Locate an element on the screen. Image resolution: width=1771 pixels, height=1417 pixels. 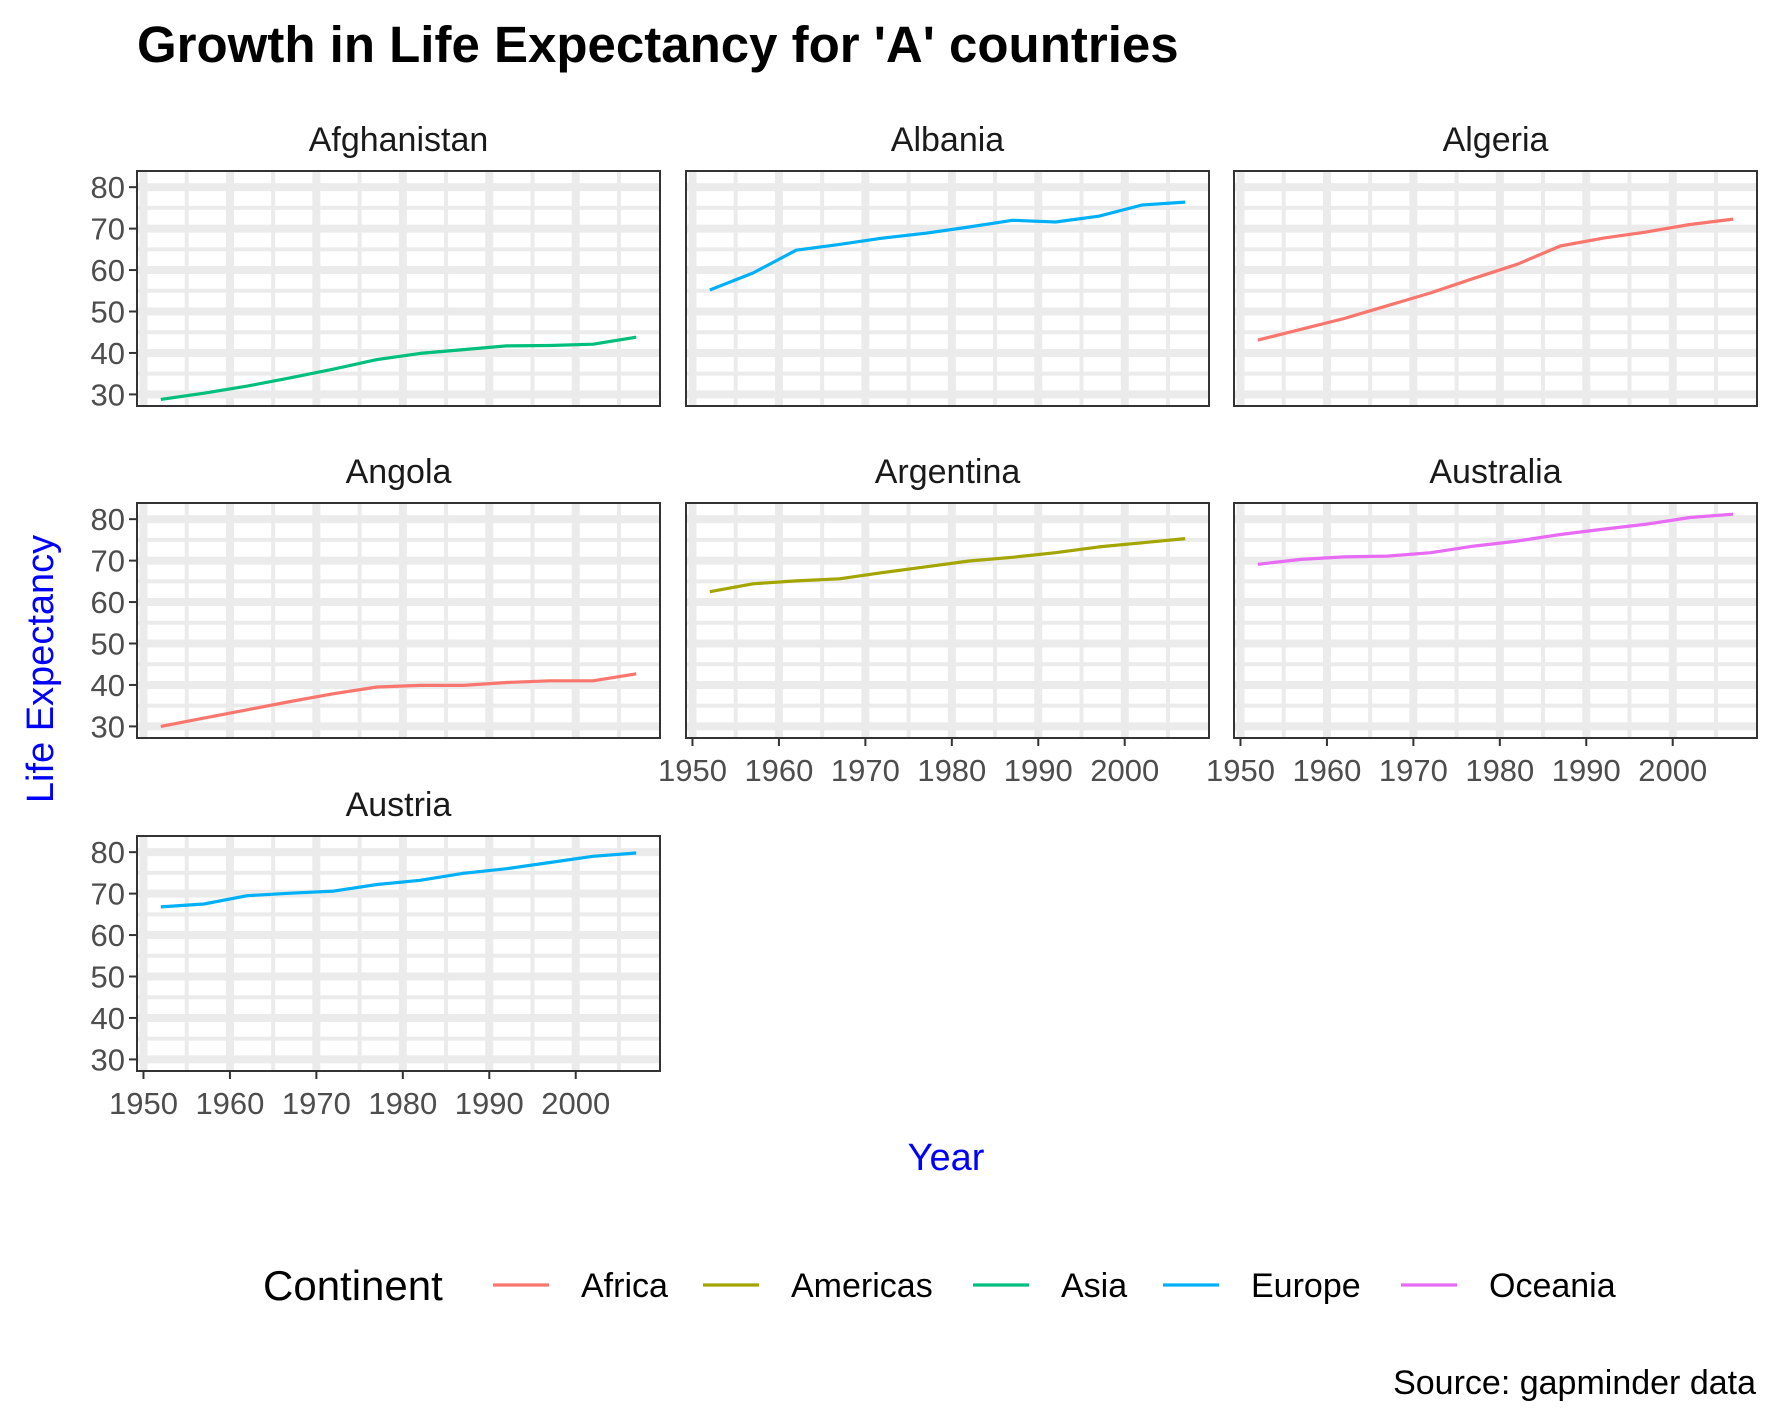
panel-title: Albania is located at coordinates (948, 140).